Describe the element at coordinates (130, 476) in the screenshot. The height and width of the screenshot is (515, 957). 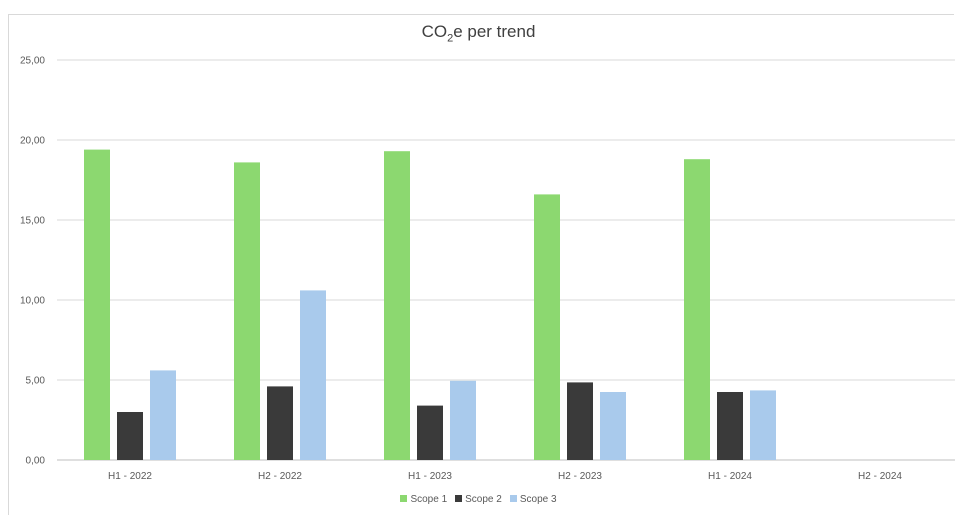
I see `x-tick-label: H1 - 2022` at that location.